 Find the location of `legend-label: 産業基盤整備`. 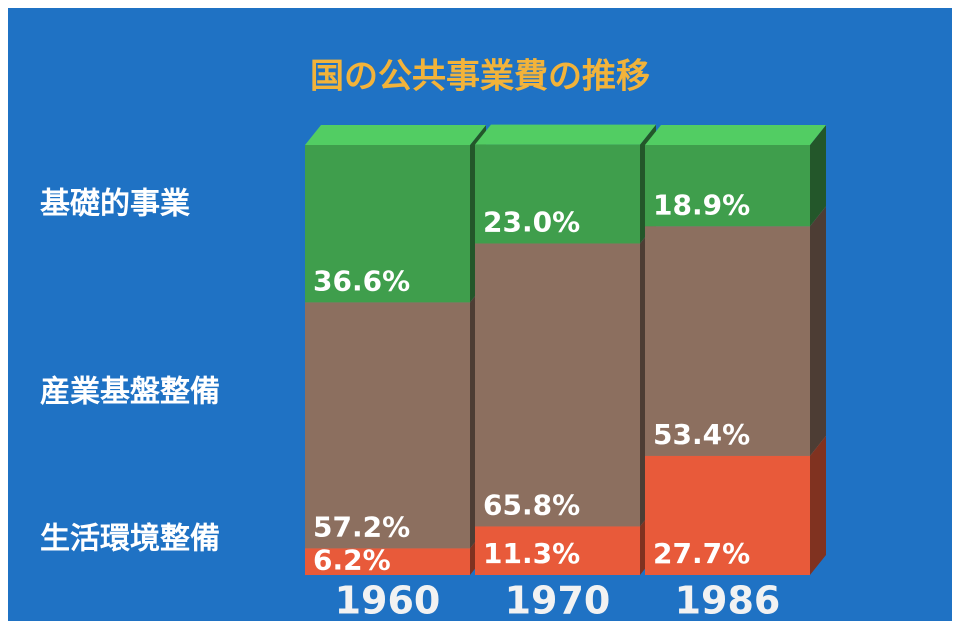

legend-label: 産業基盤整備 is located at coordinates (130, 392).